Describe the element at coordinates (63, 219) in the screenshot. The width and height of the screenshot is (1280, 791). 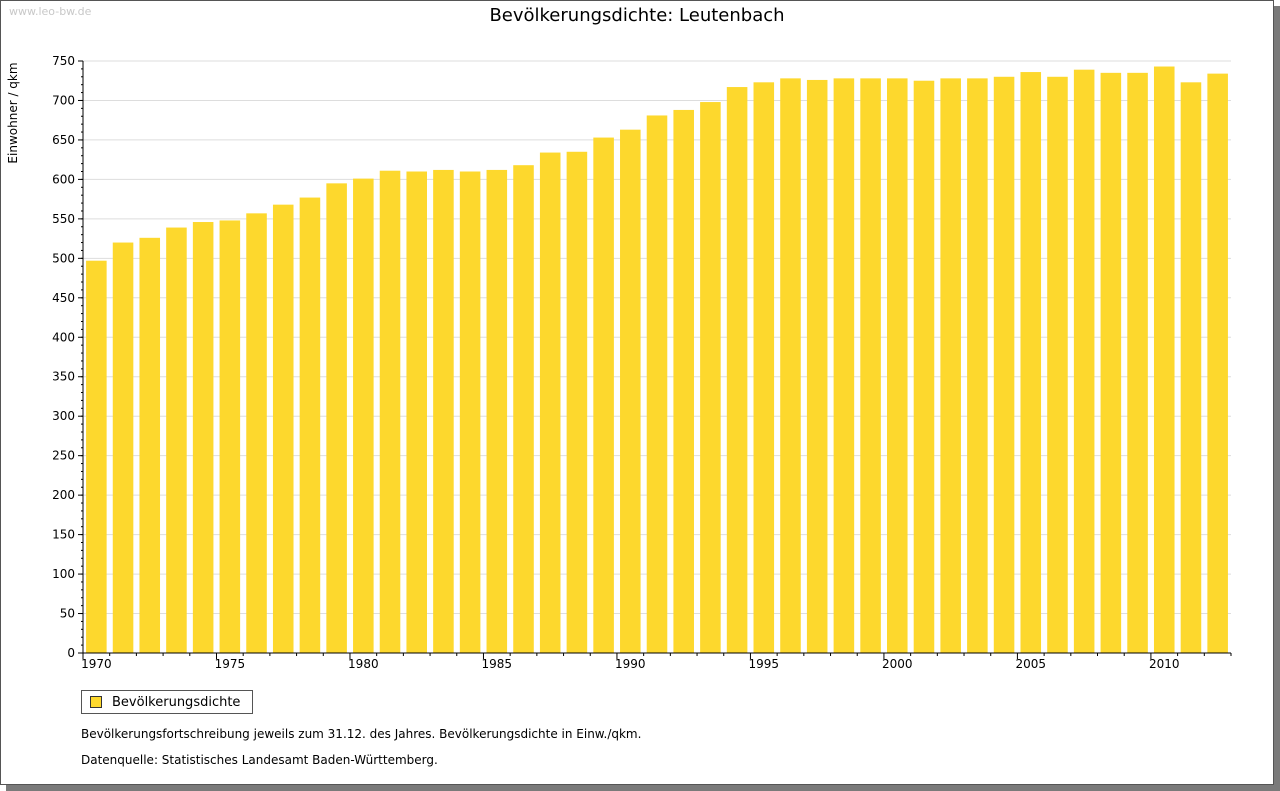
I see `y-tick-label: 550` at that location.